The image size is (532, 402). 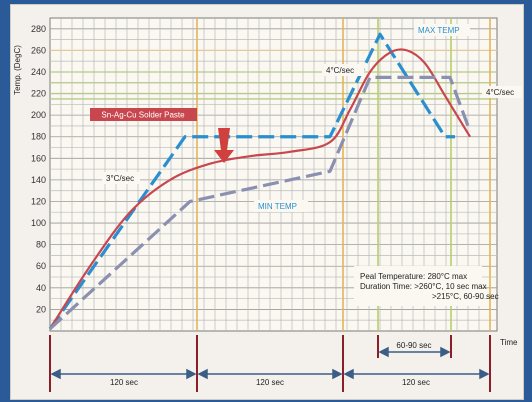 What do you see at coordinates (124, 382) in the screenshot?
I see `interval-1-label: 120 sec` at bounding box center [124, 382].